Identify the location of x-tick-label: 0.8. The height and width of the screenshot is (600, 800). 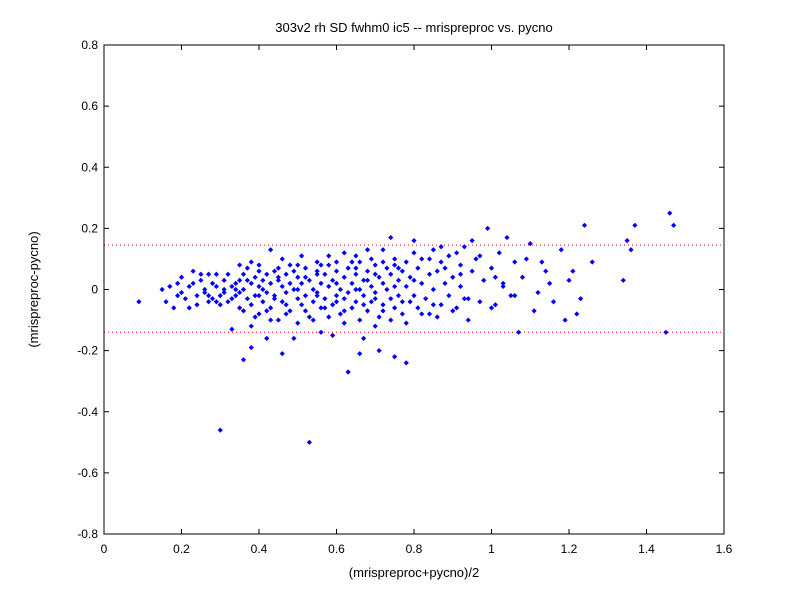
(414, 549).